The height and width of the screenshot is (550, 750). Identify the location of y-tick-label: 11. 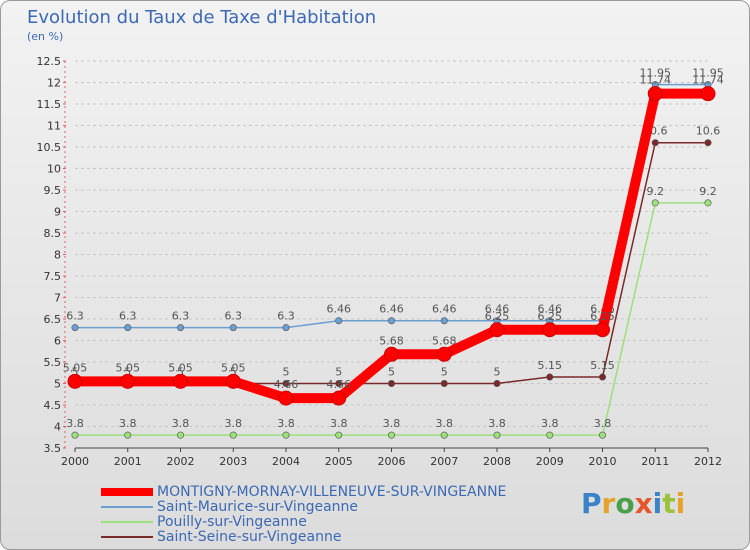
(54, 126).